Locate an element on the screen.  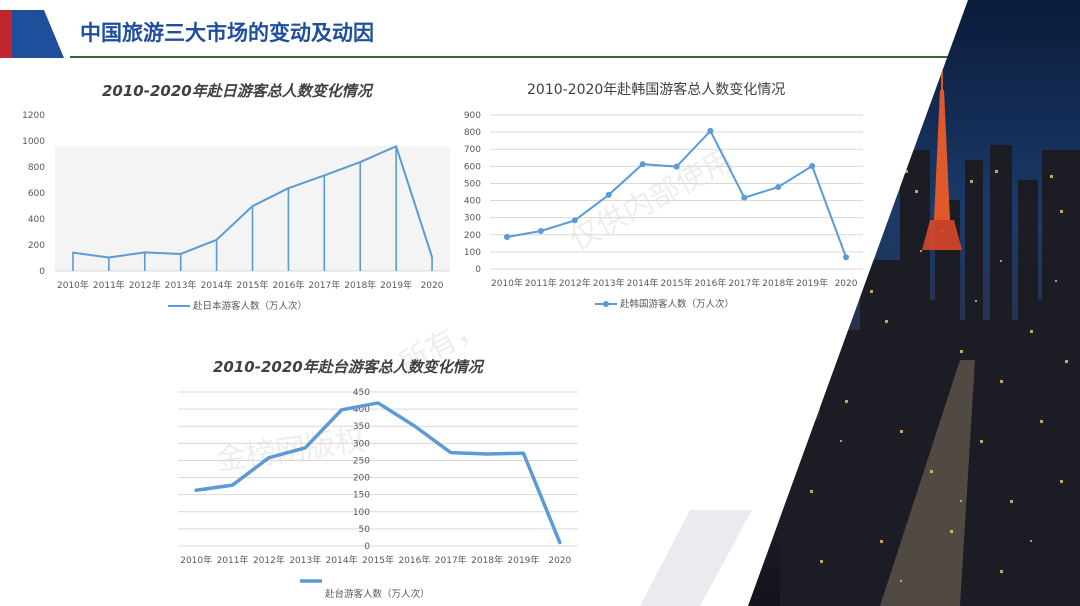
y-tick-label: 350 is located at coordinates (361, 427).